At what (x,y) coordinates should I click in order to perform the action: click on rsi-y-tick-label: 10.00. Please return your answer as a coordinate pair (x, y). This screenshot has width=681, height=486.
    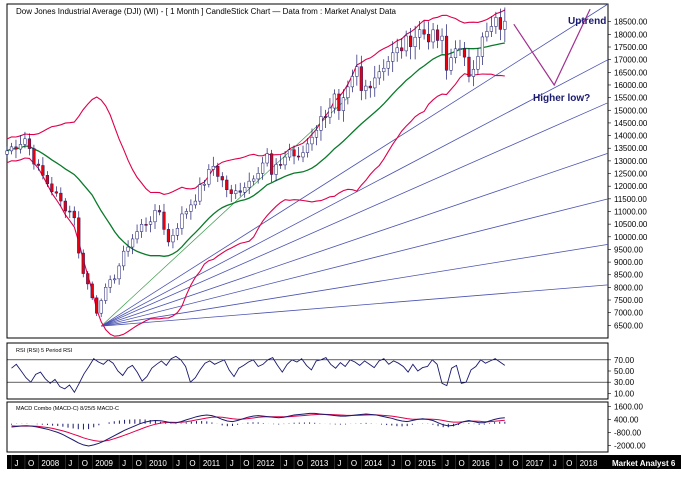
    Looking at the image, I should click on (624, 393).